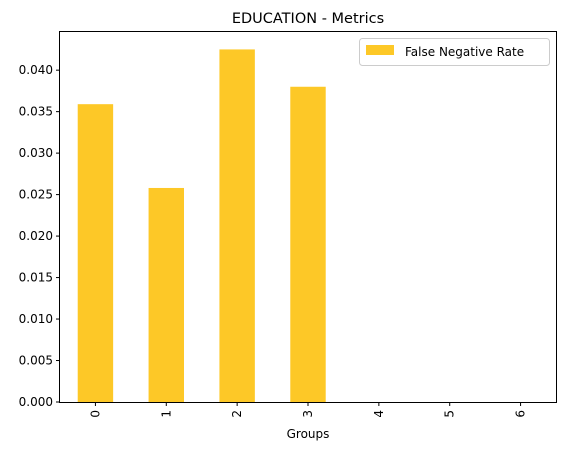 This screenshot has height=450, width=565. Describe the element at coordinates (95, 414) in the screenshot. I see `x-tick-label: 0` at that location.